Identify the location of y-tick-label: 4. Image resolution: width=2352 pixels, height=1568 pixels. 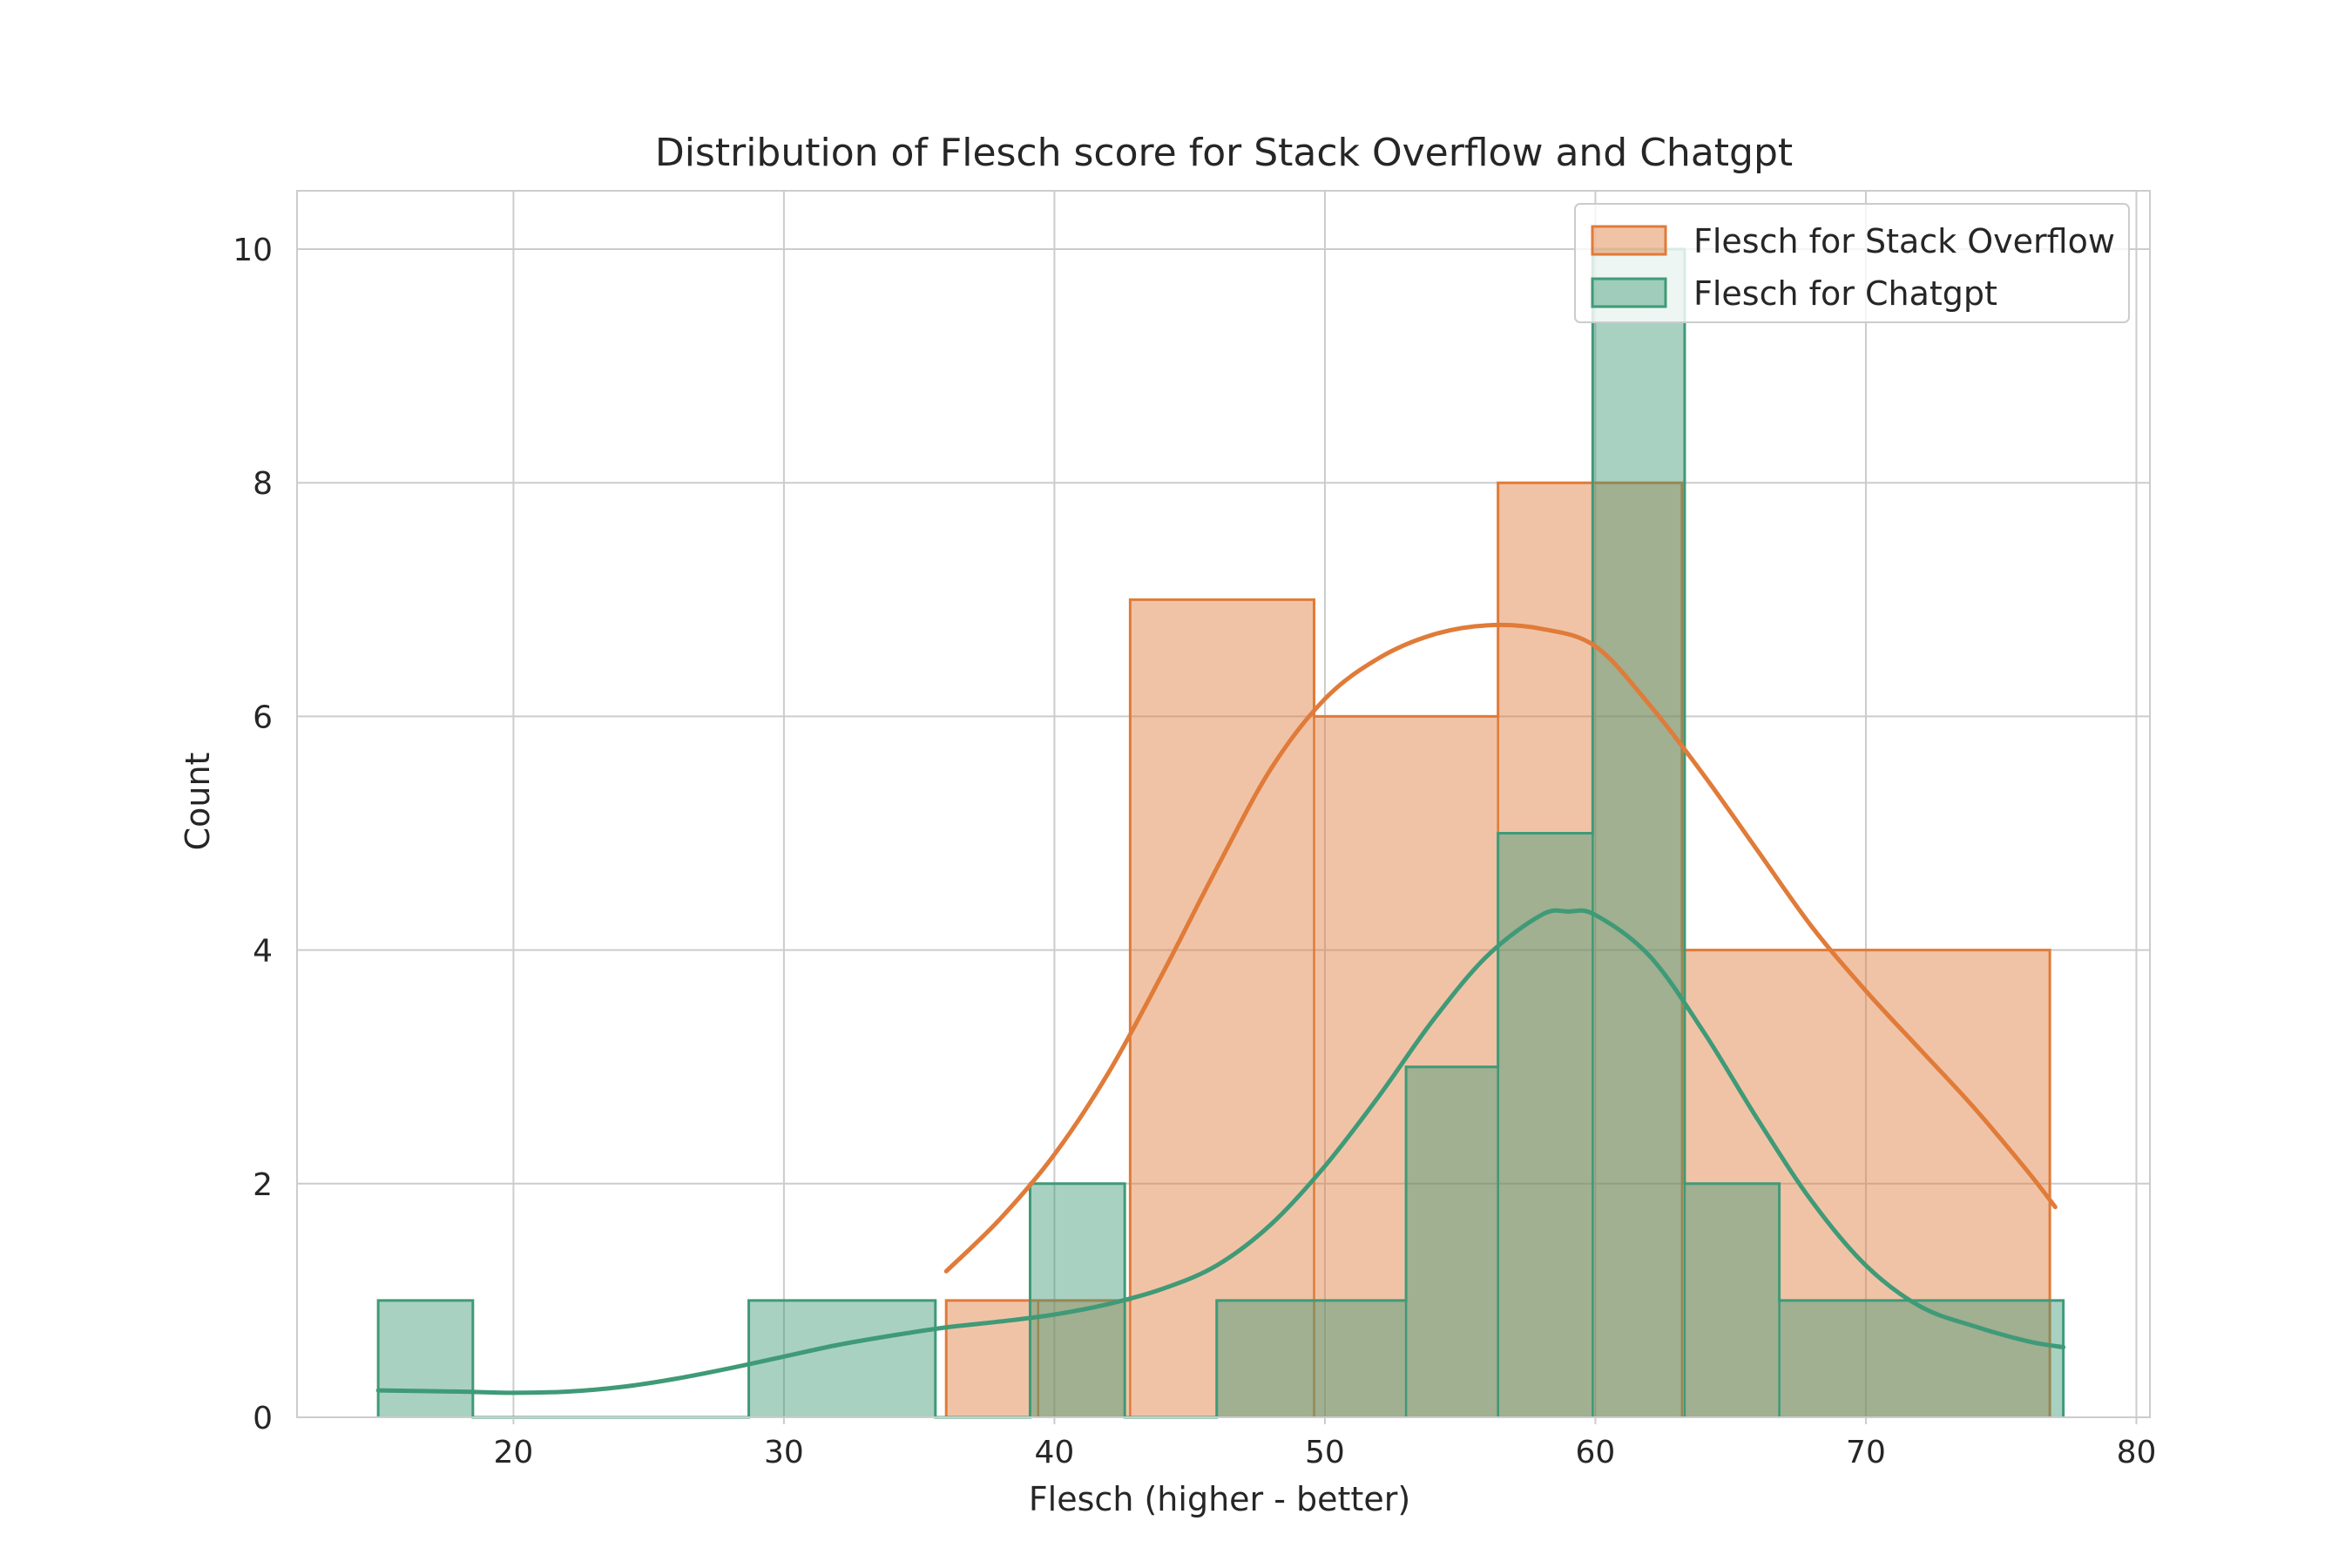
(263, 952).